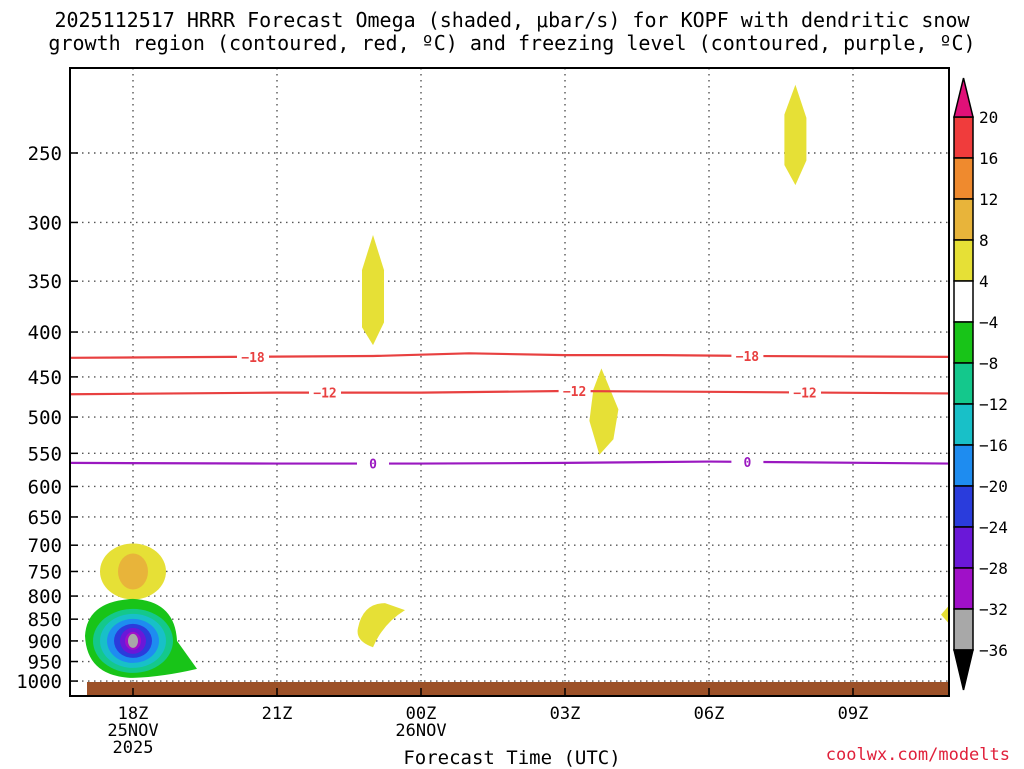 This screenshot has height=769, width=1024. What do you see at coordinates (45, 642) in the screenshot?
I see `y-tick-label: 900` at bounding box center [45, 642].